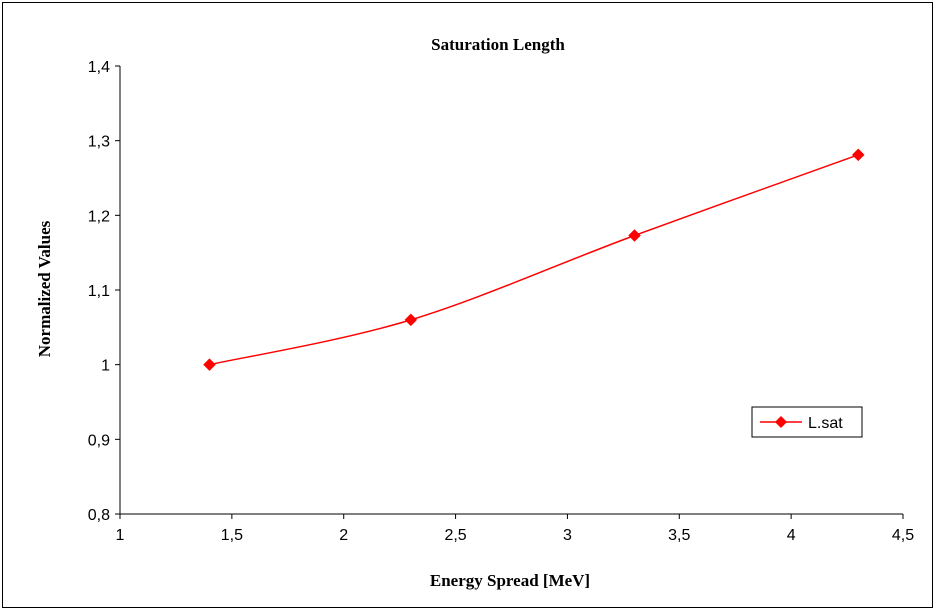 Image resolution: width=937 pixels, height=612 pixels. What do you see at coordinates (679, 535) in the screenshot?
I see `x-tick-label: 3,5` at bounding box center [679, 535].